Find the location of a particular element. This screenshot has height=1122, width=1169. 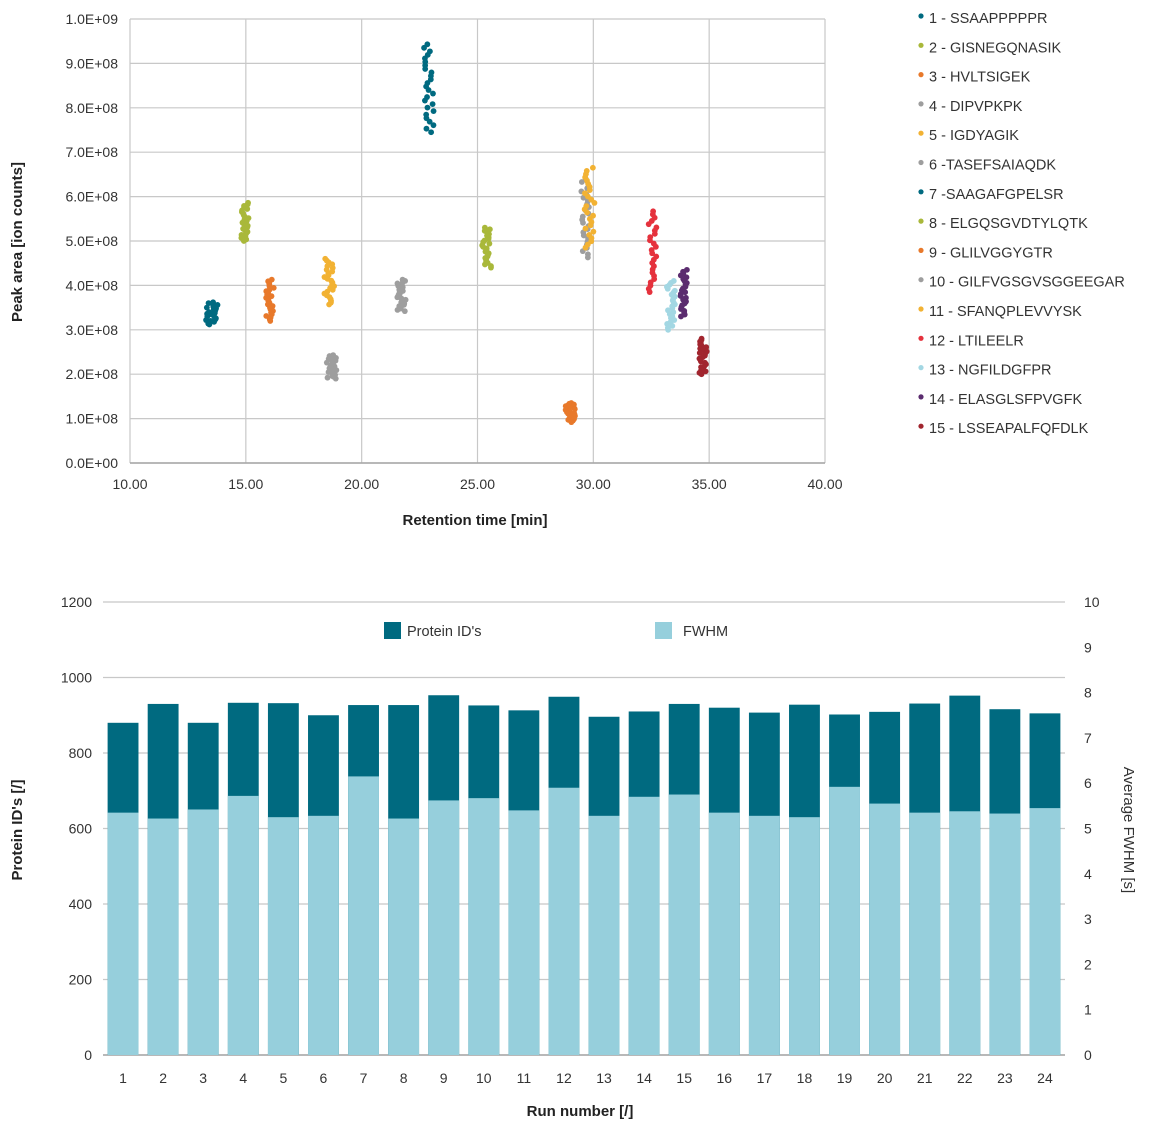

bar-x-tick-label: 8 is located at coordinates (404, 1078).